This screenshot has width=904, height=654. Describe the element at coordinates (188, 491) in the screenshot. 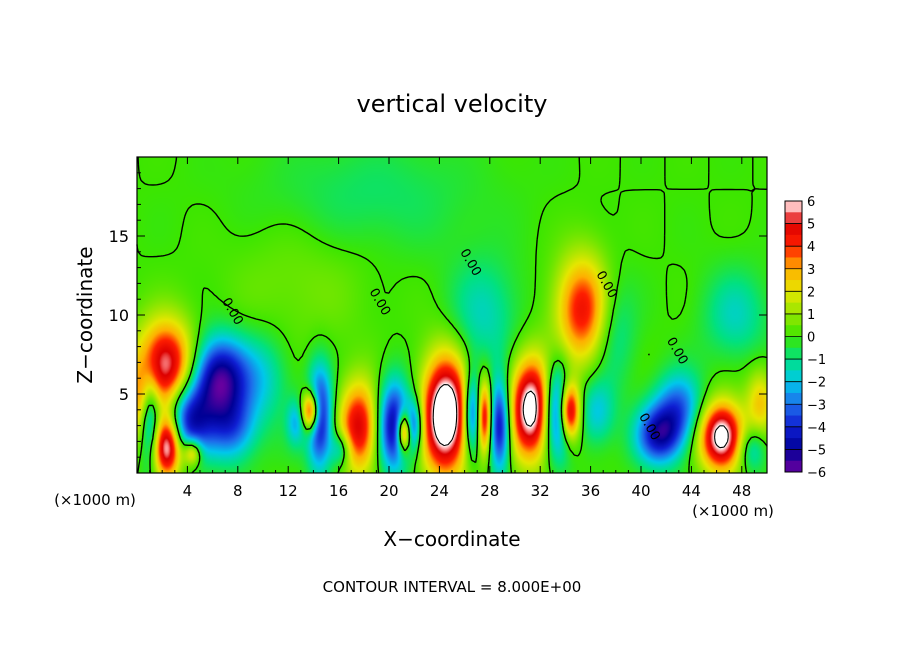

I see `x-tick-label: 4` at that location.